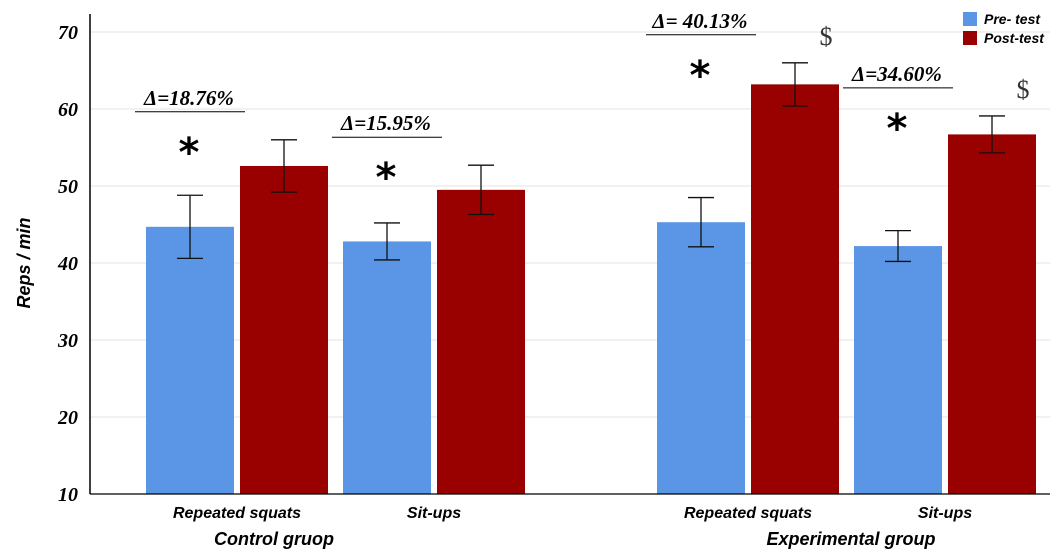  Describe the element at coordinates (1004, 28) in the screenshot. I see `legend: Pre- test Post-test` at that location.